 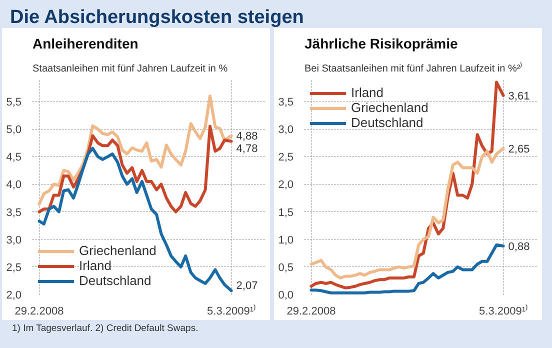 What do you see at coordinates (247, 149) in the screenshot?
I see `data-label: 4,78` at bounding box center [247, 149].